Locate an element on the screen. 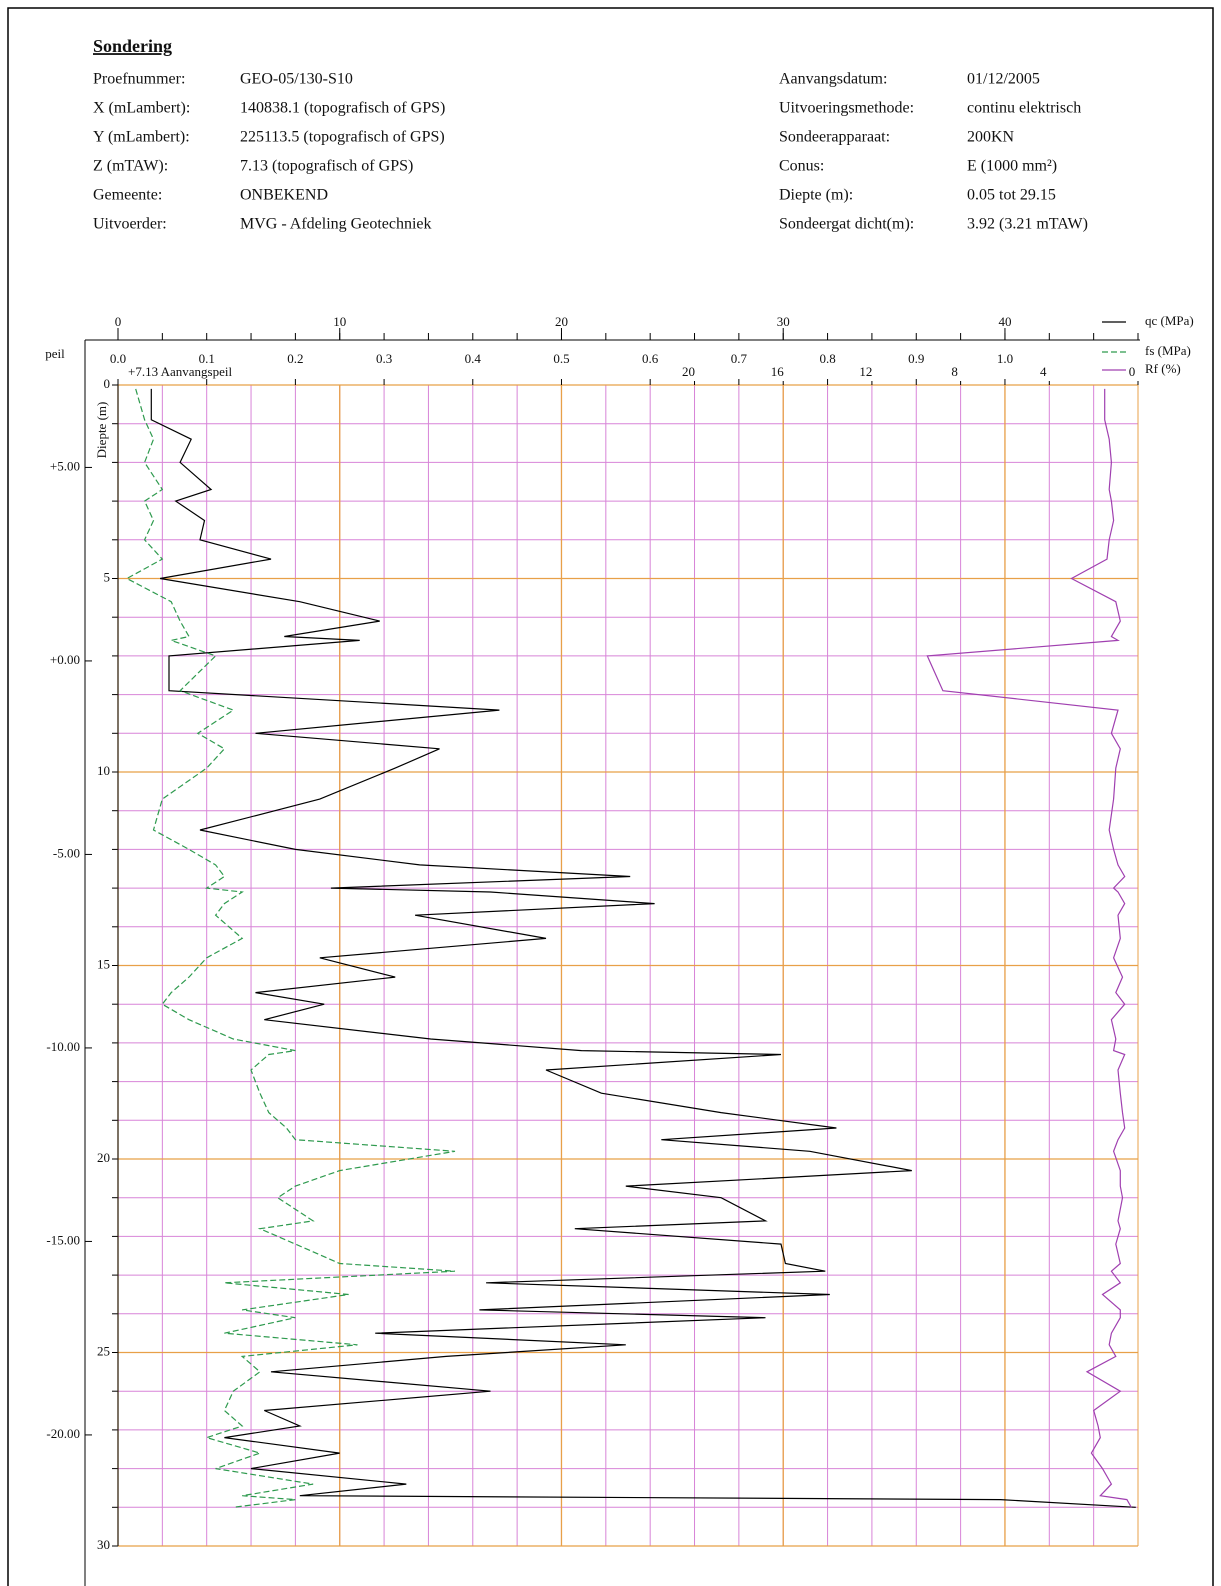 This screenshot has height=1586, width=1221. annotation: +7.13 Aanvangspeil is located at coordinates (180, 371).